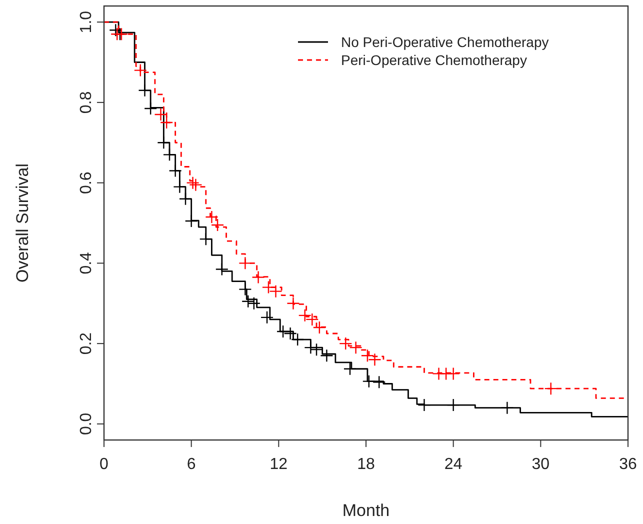 This screenshot has height=524, width=643. I want to click on x-tick-label: 12, so click(279, 464).